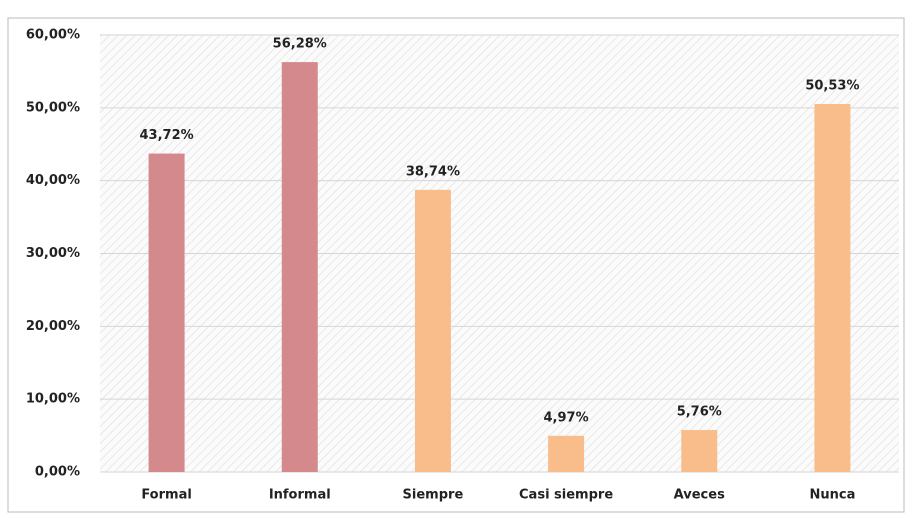 The height and width of the screenshot is (517, 910). Describe the element at coordinates (166, 495) in the screenshot. I see `x-tick-label: Formal` at that location.